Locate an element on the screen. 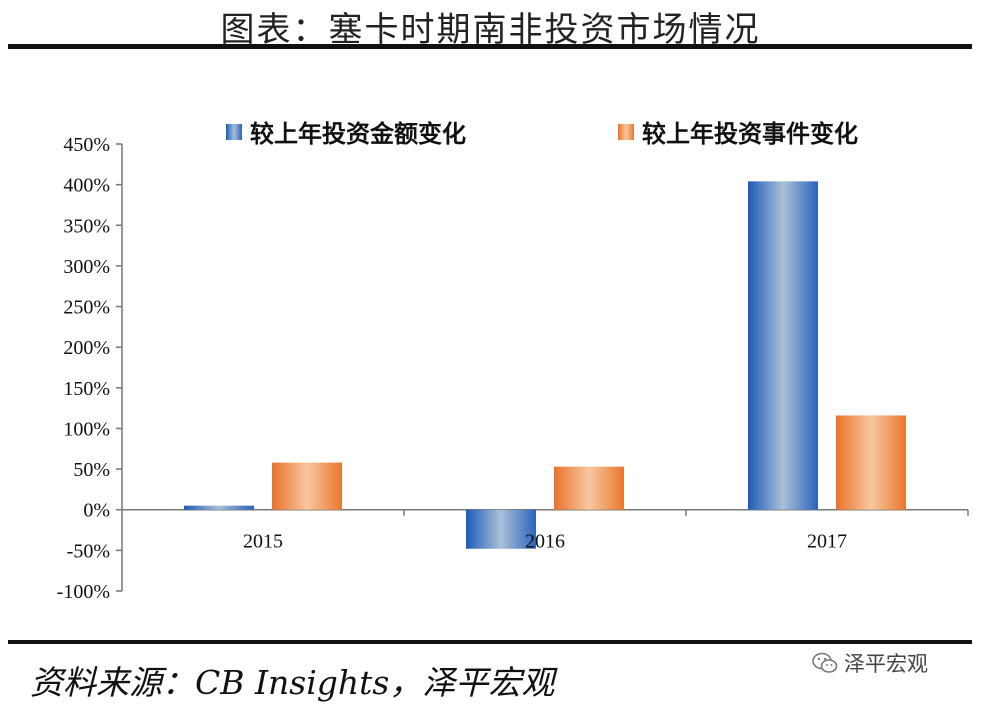 Image resolution: width=981 pixels, height=704 pixels. watermark-text: 泽平宏观 is located at coordinates (886, 664).